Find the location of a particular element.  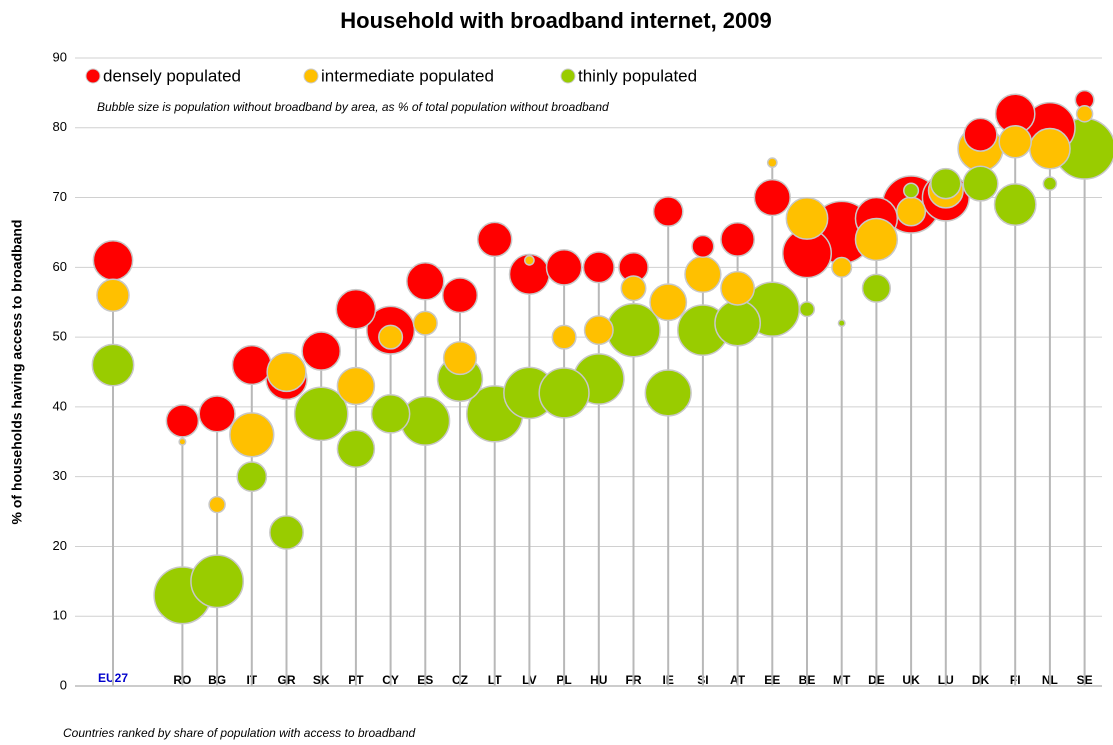

y-tick-label: 0 is located at coordinates (63, 684).